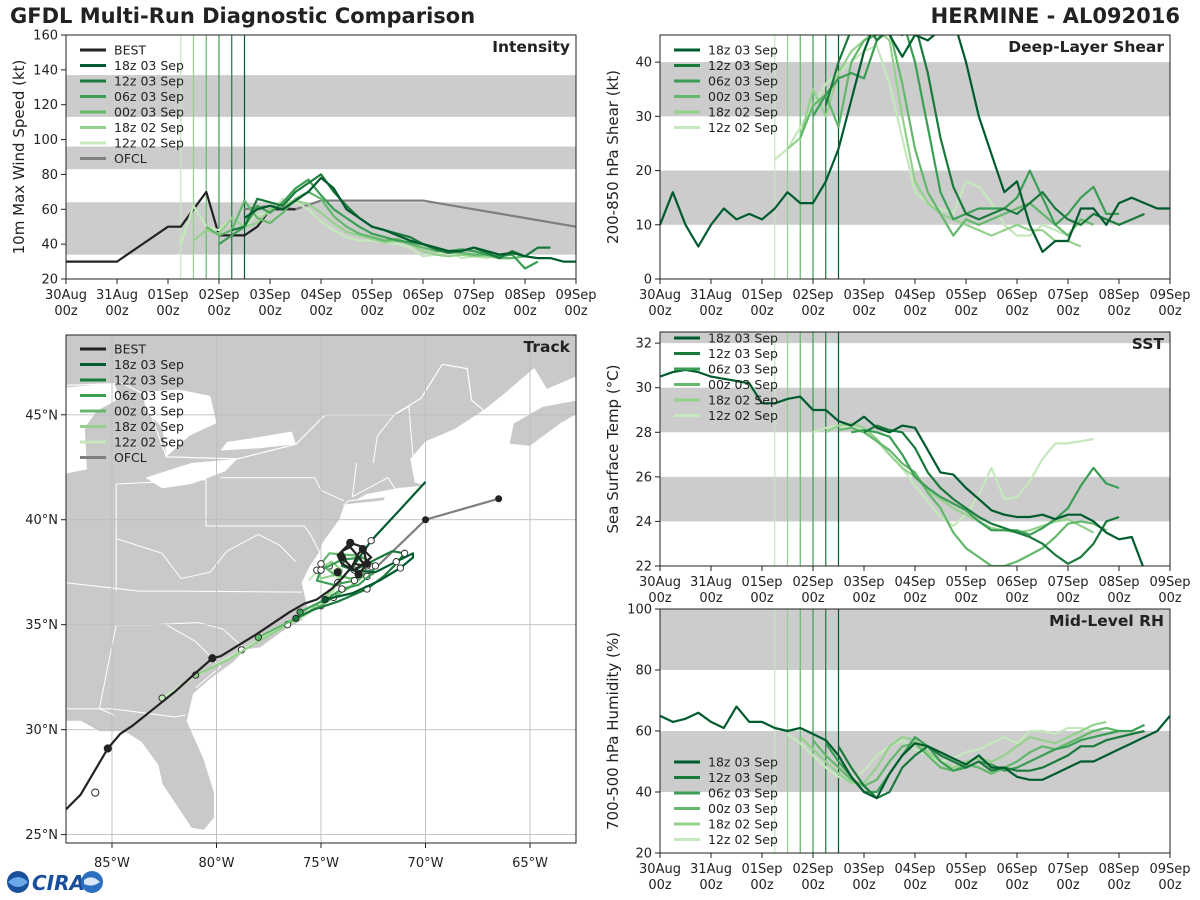 This screenshot has width=1200, height=900. What do you see at coordinates (575, 295) in the screenshot?
I see `intensity-xtick-date-10: 09Sep` at bounding box center [575, 295].